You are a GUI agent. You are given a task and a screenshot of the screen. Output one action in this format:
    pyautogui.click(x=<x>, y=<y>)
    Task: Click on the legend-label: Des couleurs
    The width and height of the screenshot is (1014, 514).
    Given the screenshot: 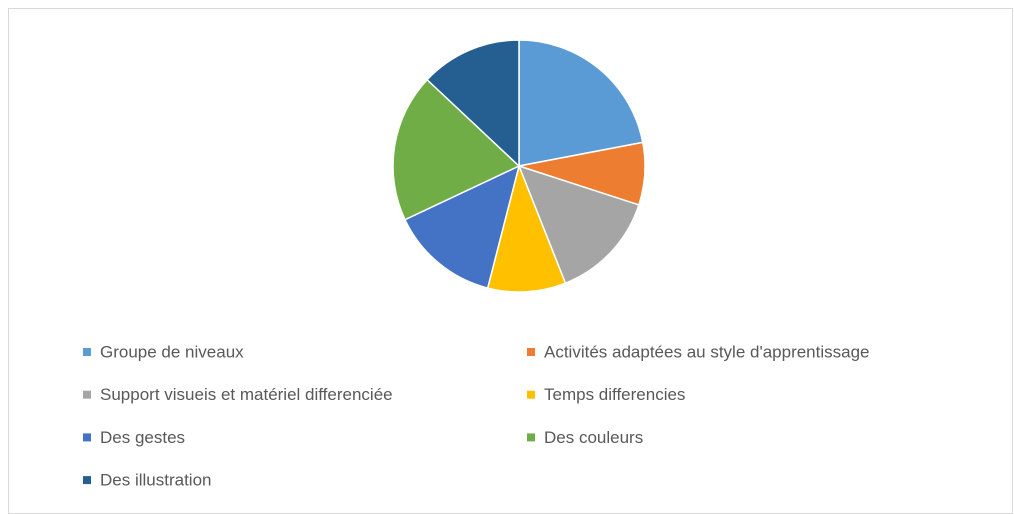 What is the action you would take?
    pyautogui.click(x=593, y=437)
    